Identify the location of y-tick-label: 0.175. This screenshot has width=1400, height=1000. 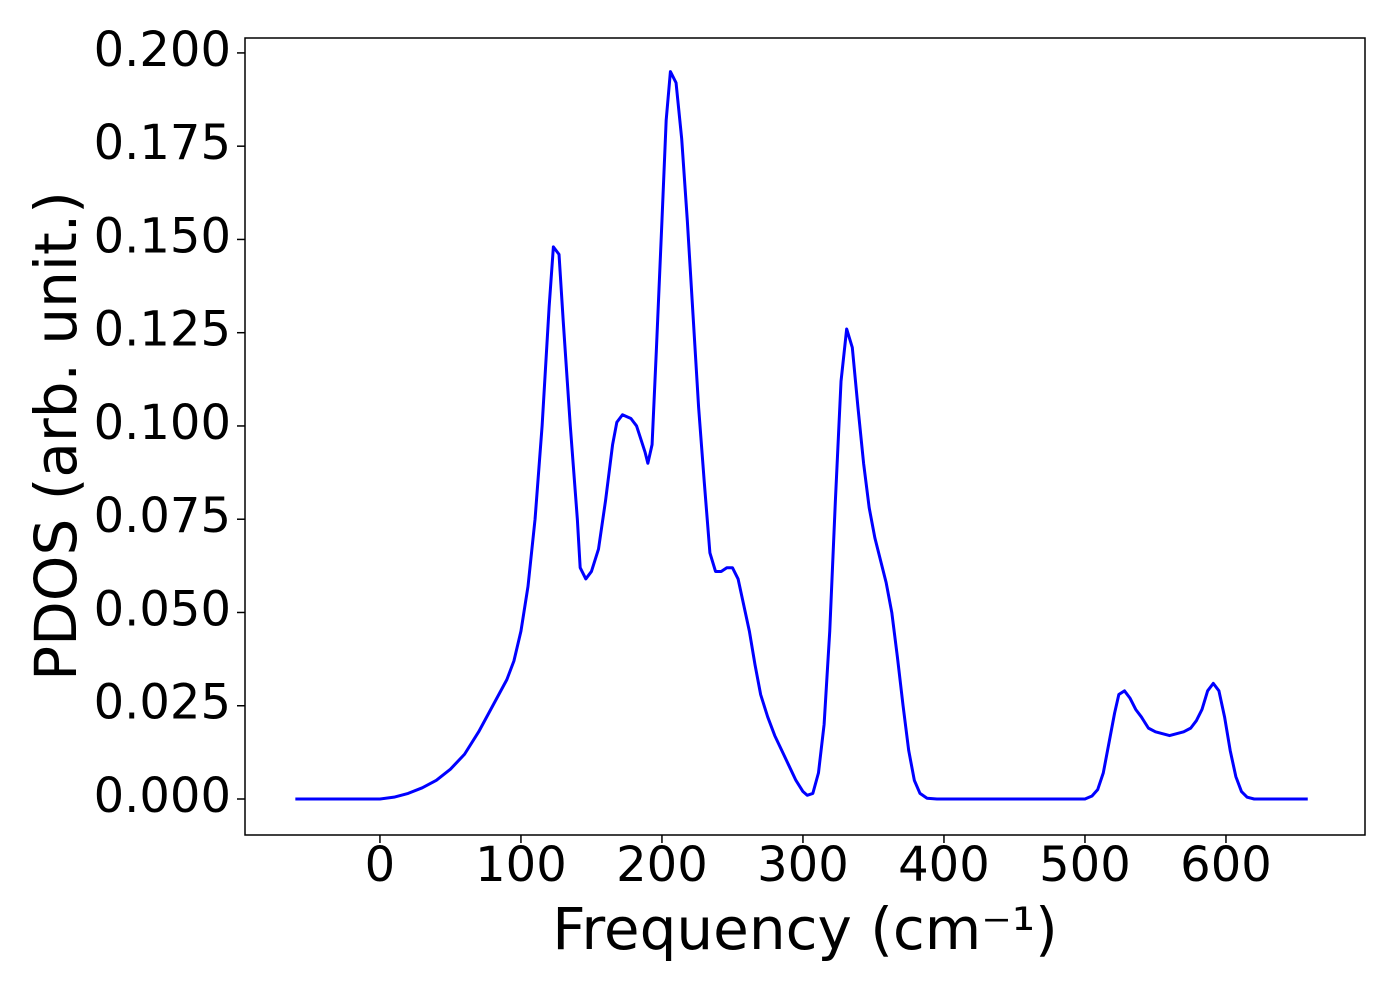
(162, 143).